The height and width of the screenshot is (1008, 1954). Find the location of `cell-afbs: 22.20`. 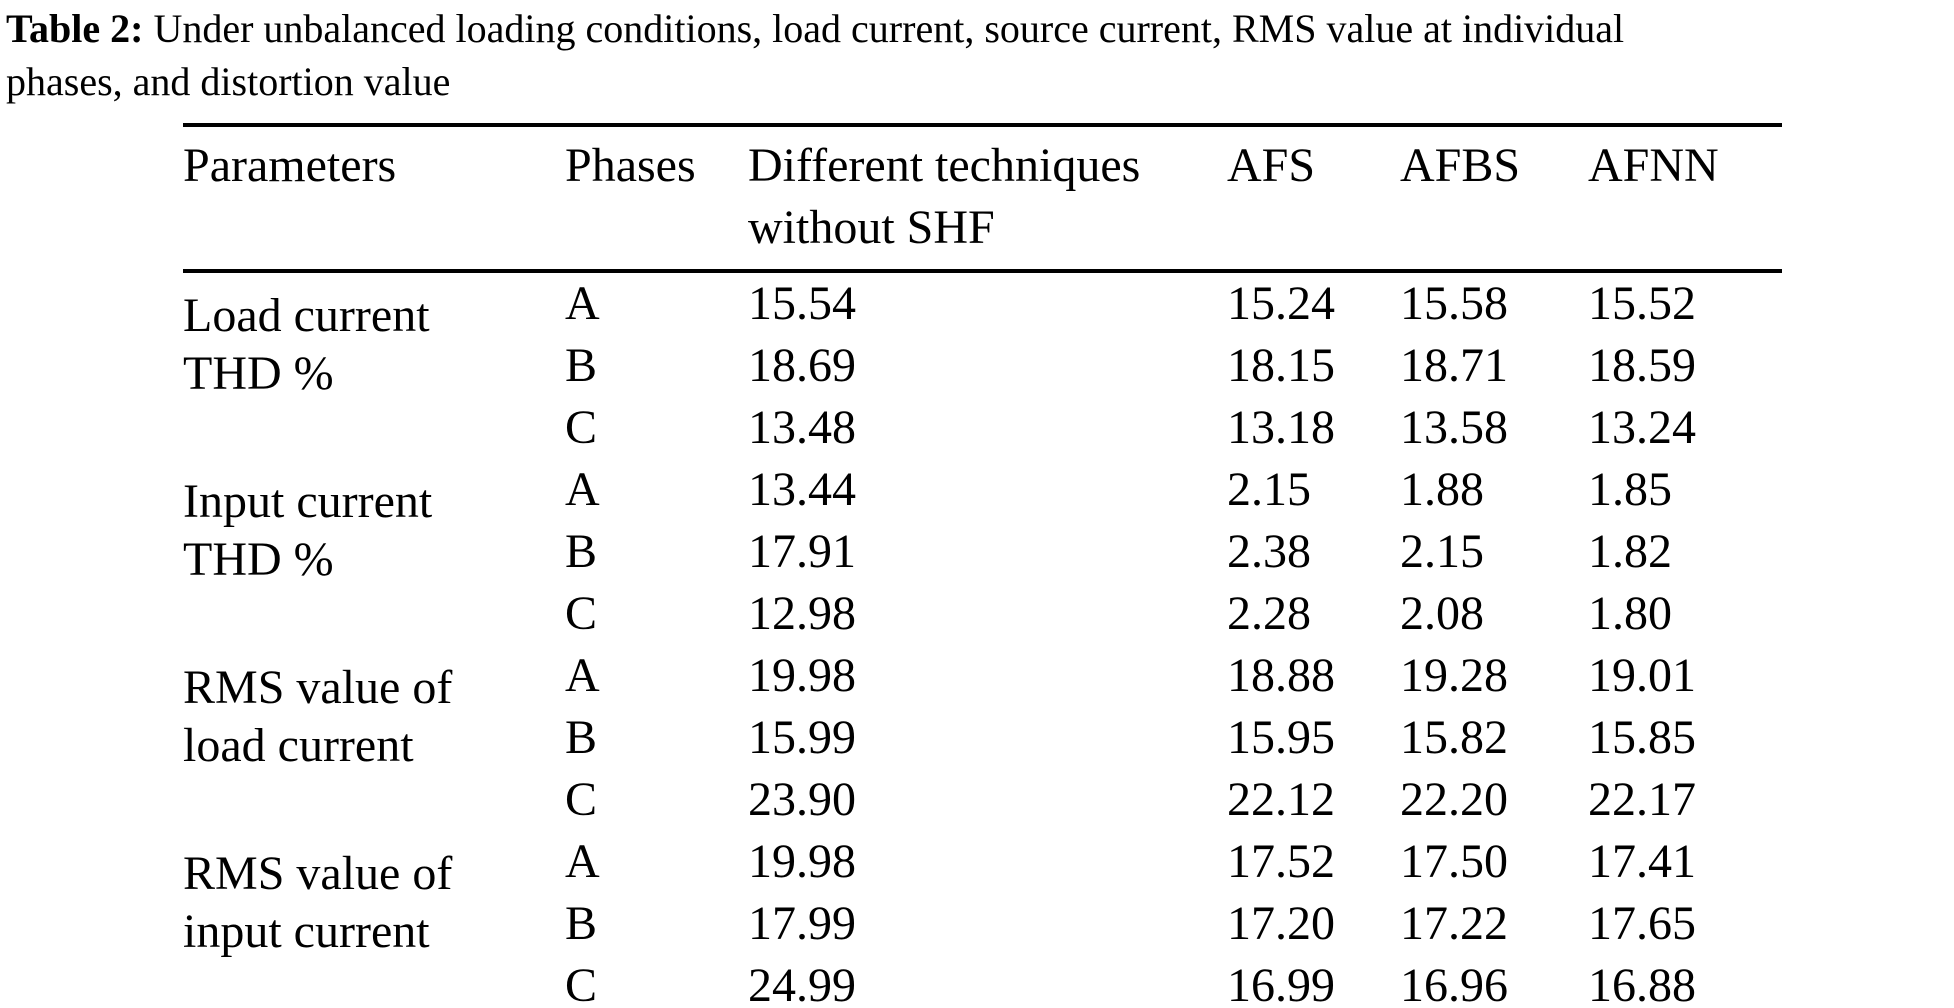

cell-afbs: 22.20 is located at coordinates (1454, 799).